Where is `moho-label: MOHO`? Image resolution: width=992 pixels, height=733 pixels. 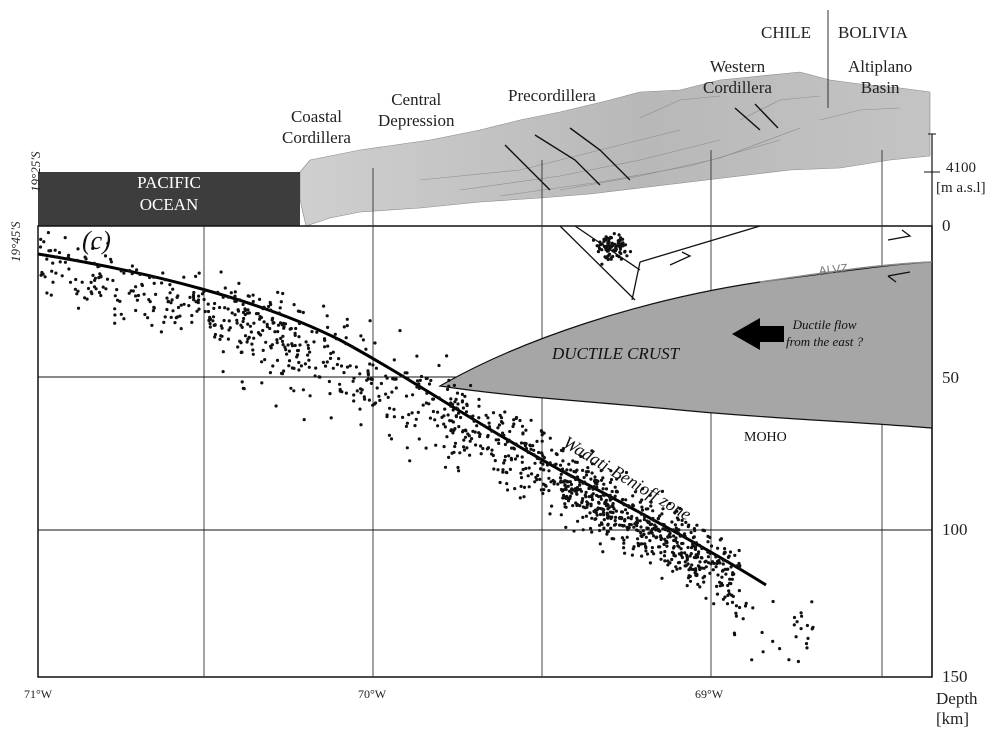 moho-label: MOHO is located at coordinates (765, 437).